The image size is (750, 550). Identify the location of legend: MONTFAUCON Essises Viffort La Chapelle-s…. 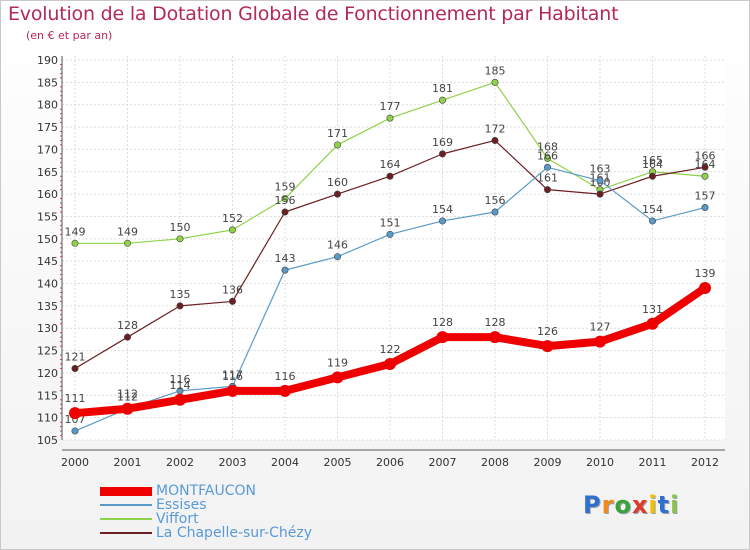
(206, 512).